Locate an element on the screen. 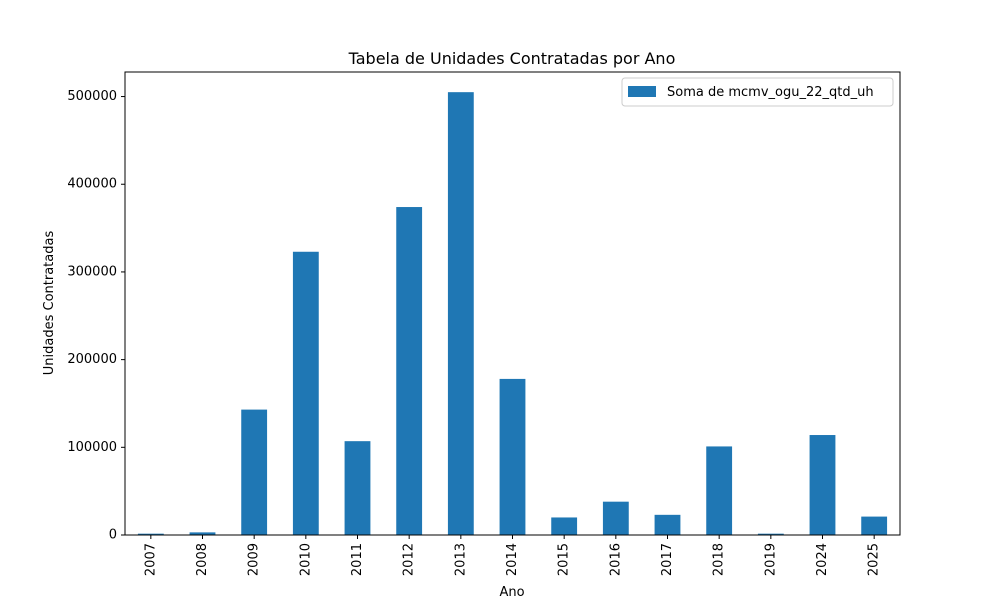 This screenshot has height=605, width=1000. legend: Soma de mcmv_ogu_22_qtd_uh is located at coordinates (757, 92).